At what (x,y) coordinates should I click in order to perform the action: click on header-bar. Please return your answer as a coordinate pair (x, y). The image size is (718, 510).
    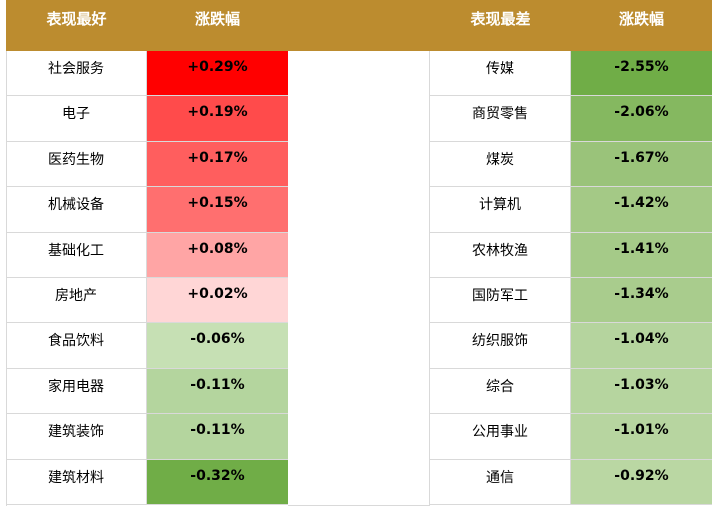
    Looking at the image, I should click on (359, 25).